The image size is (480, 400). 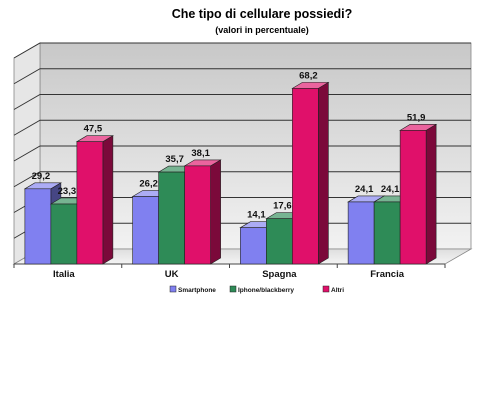 What do you see at coordinates (64, 274) in the screenshot?
I see `category-label: Italia` at bounding box center [64, 274].